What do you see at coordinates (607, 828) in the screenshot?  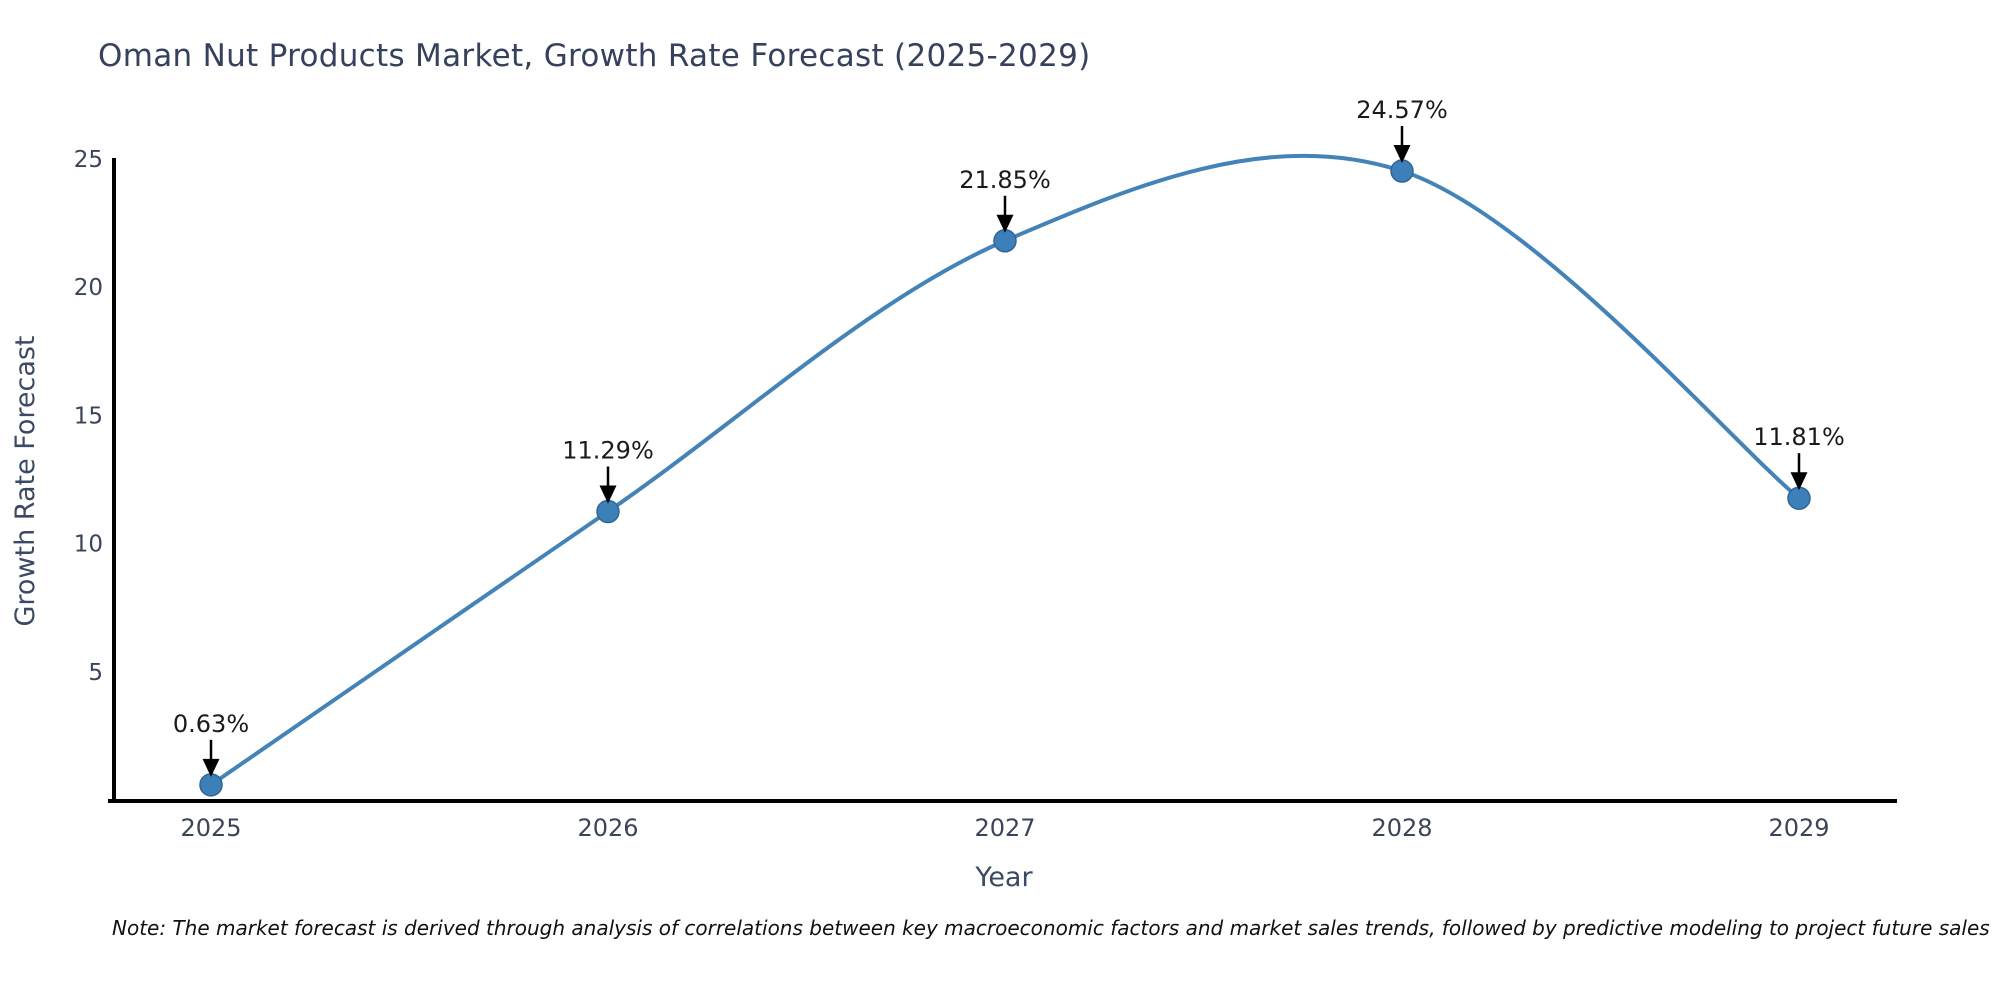 I see `x-tick-label: 2026` at bounding box center [607, 828].